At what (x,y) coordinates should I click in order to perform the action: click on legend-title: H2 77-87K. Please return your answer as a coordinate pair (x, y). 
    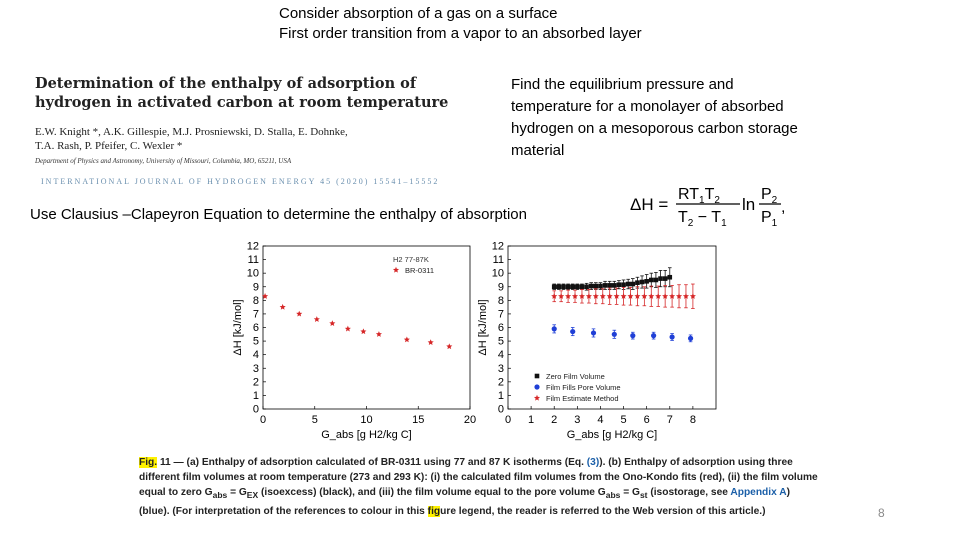
    Looking at the image, I should click on (411, 259).